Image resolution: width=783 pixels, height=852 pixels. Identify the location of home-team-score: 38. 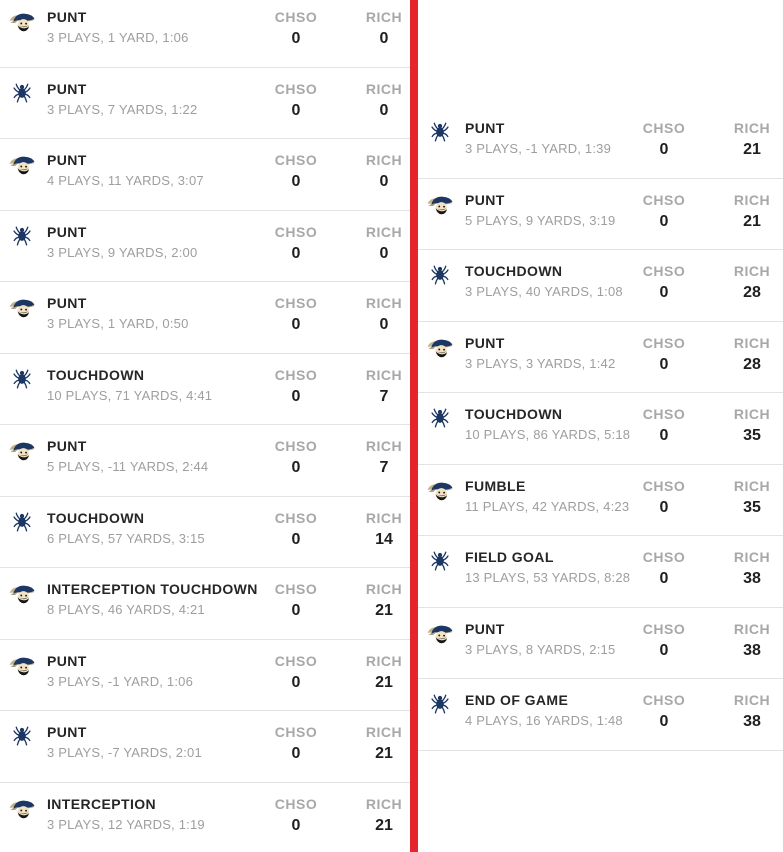
(752, 721).